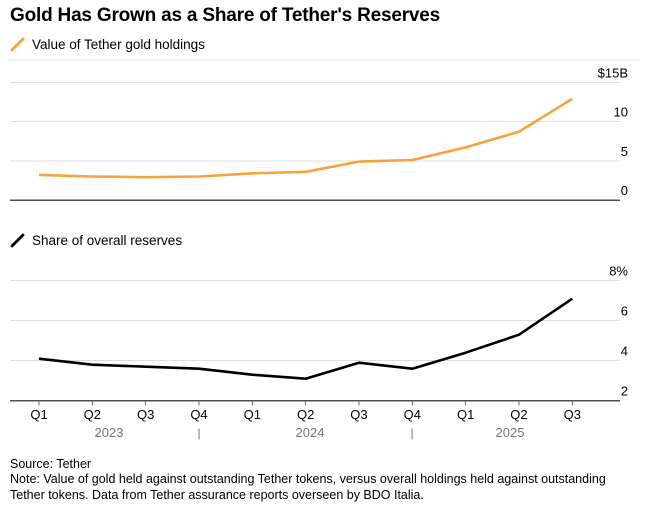 The height and width of the screenshot is (516, 648). I want to click on legend-share-reserves: Share of overall reserves, so click(96, 240).